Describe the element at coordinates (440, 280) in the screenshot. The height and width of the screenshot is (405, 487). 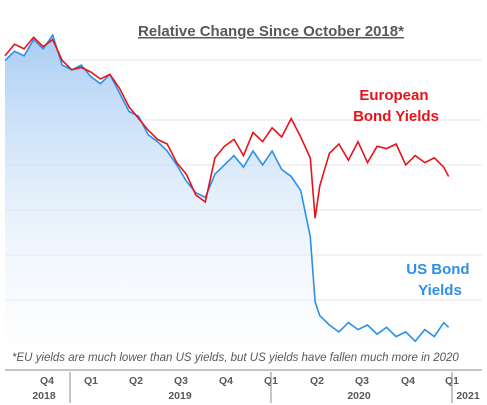
I see `us-series-label: US Bond Yields` at that location.